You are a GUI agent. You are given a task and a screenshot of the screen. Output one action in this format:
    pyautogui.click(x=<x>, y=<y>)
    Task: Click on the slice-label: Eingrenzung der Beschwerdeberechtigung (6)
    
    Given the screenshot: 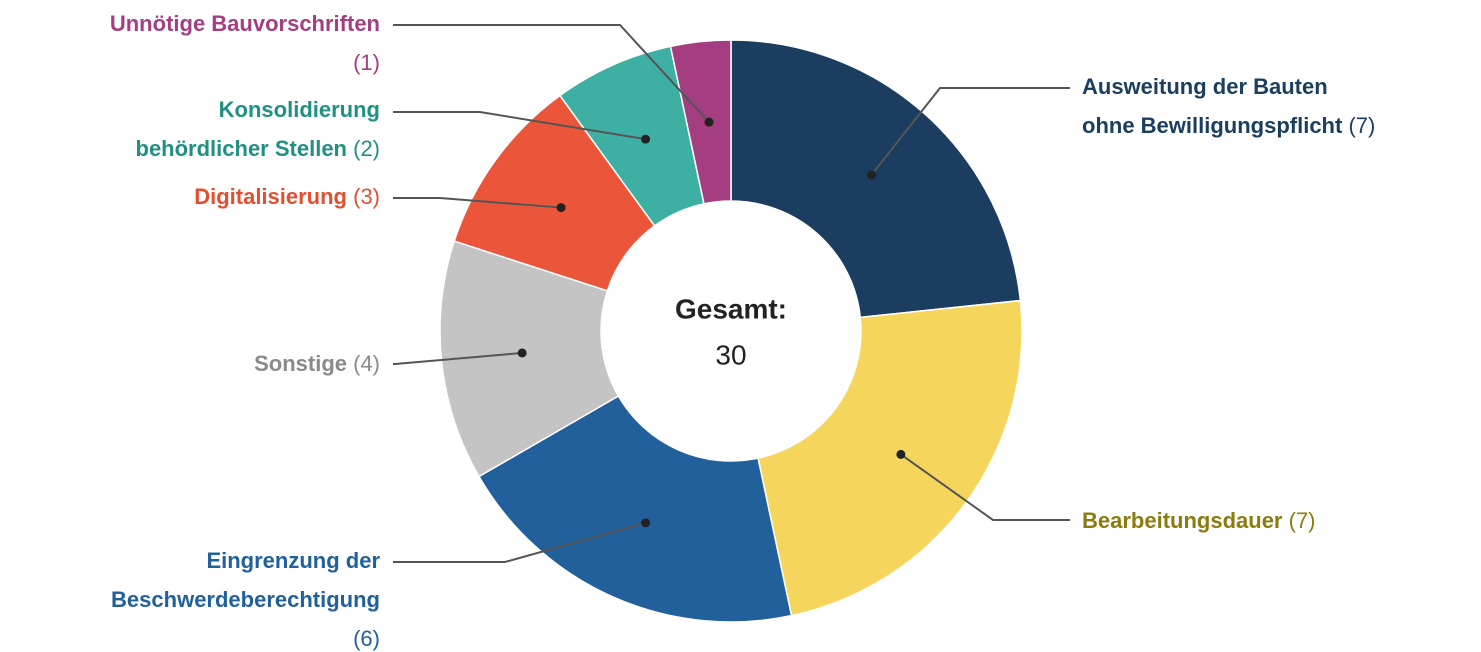 What is the action you would take?
    pyautogui.click(x=245, y=599)
    